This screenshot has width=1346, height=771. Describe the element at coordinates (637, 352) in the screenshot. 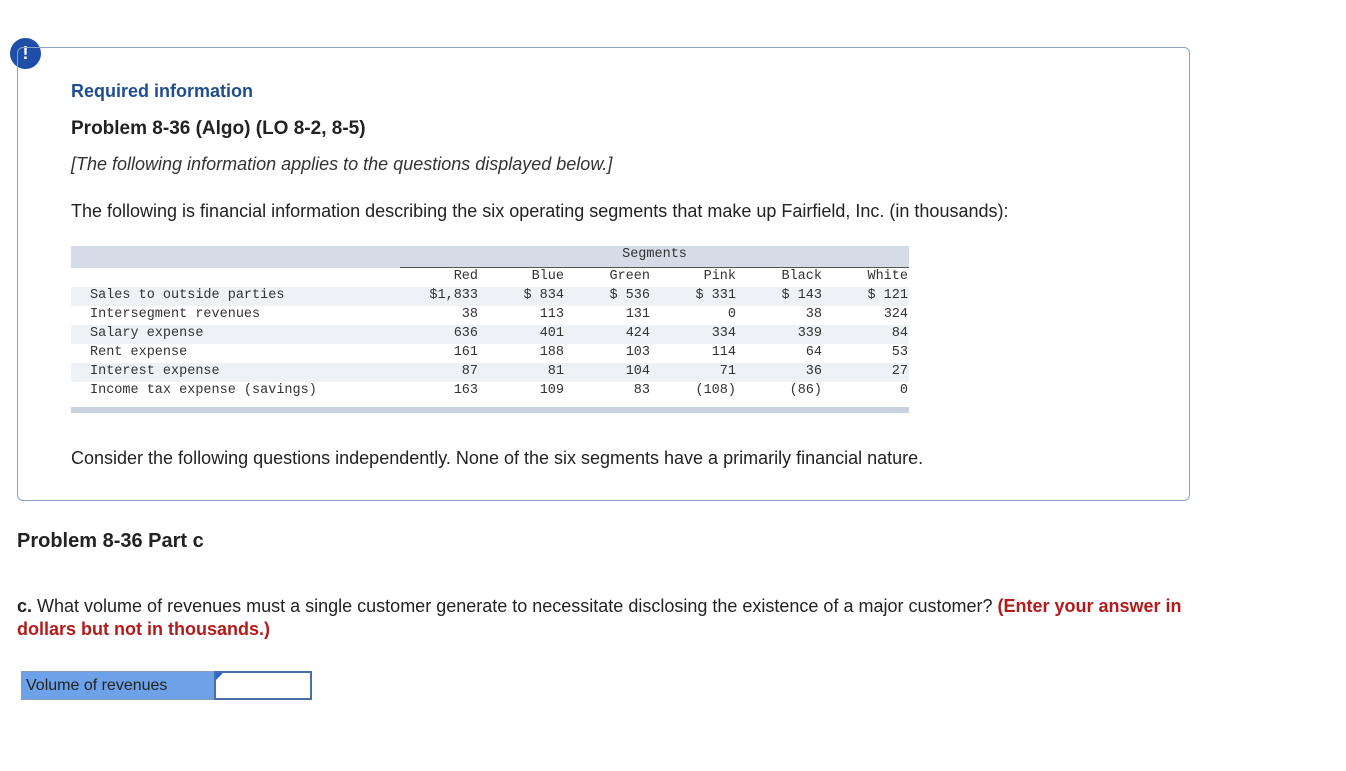

I see `cell-green: 103` at that location.